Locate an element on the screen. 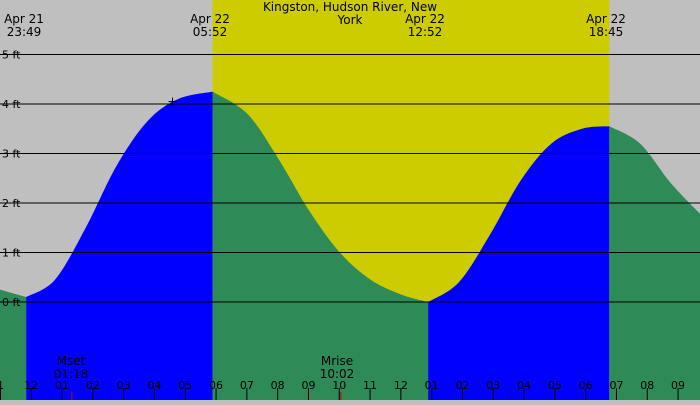  event-3-time: 12:52 is located at coordinates (425, 32).